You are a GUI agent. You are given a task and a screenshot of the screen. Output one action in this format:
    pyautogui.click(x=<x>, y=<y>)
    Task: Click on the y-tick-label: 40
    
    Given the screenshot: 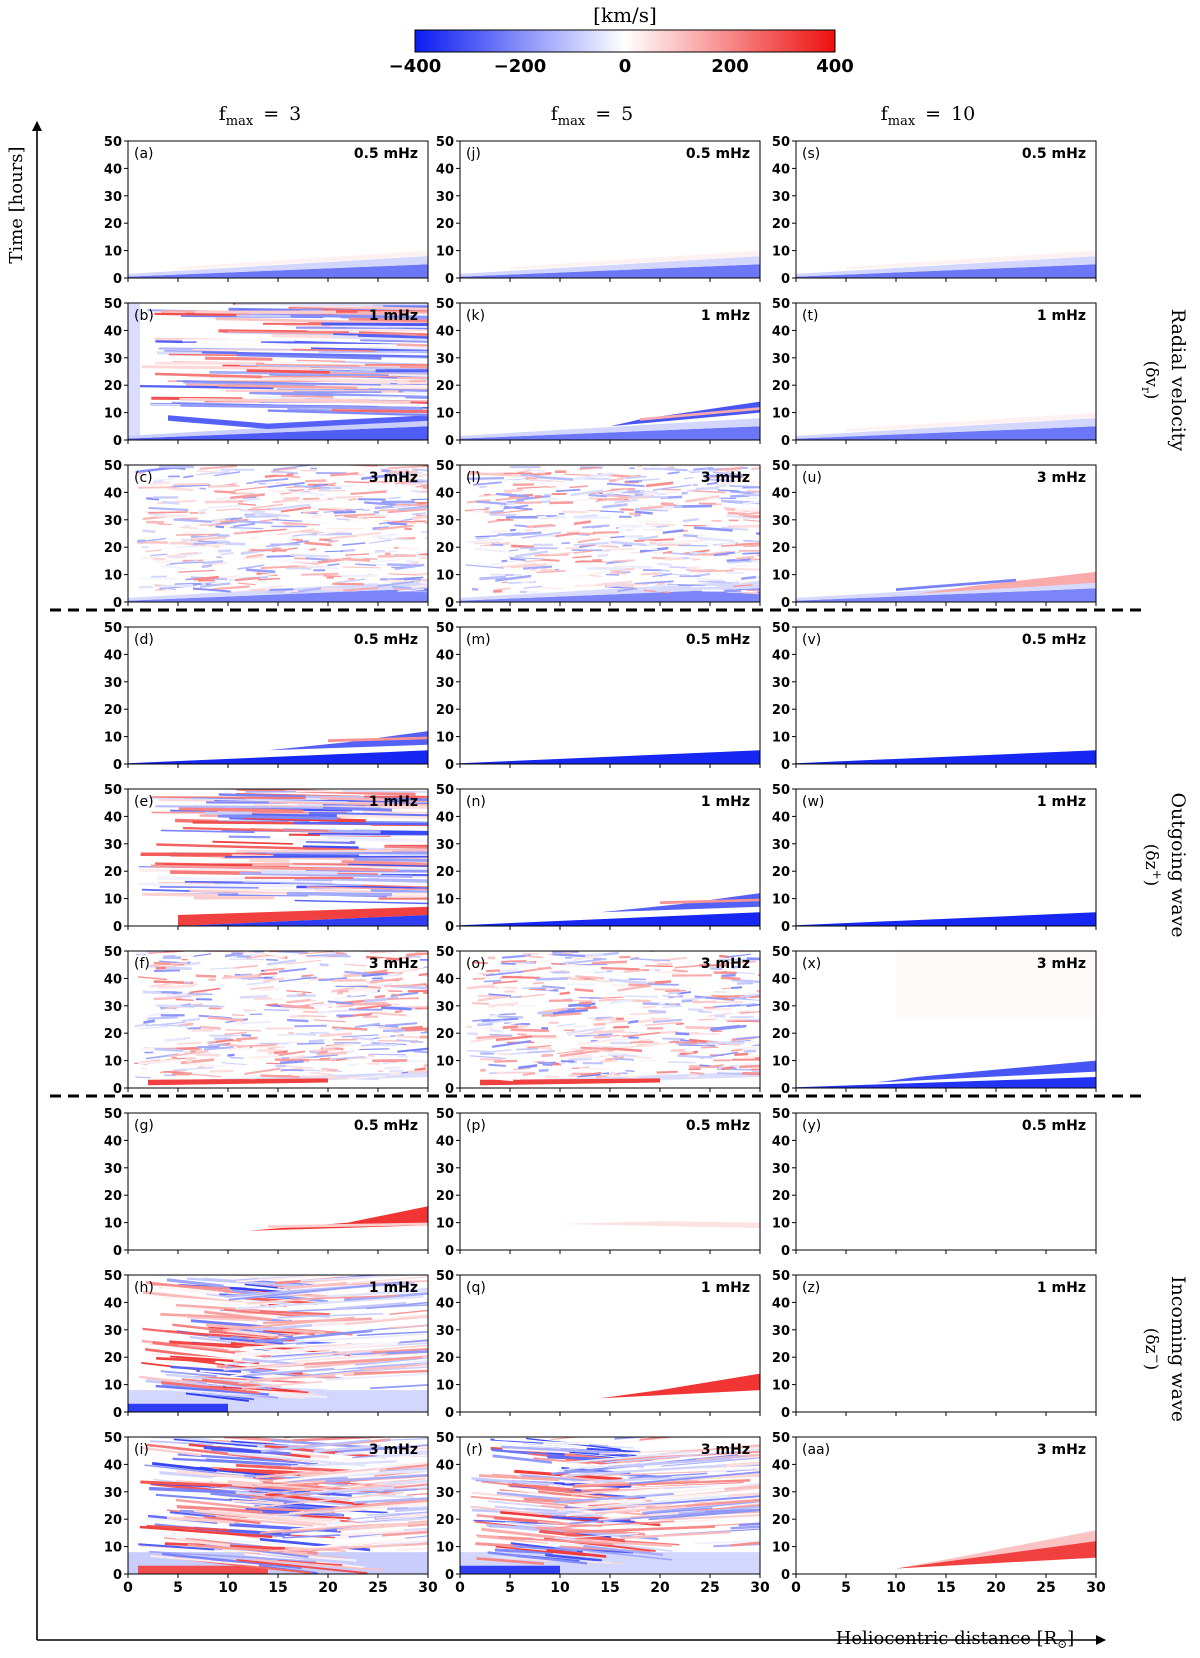 What is the action you would take?
    pyautogui.click(x=113, y=169)
    